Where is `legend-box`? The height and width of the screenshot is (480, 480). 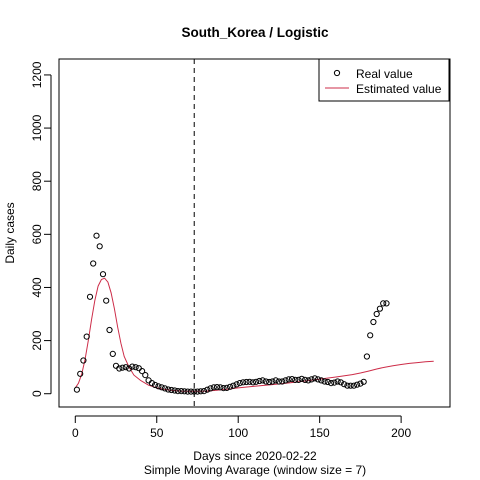 legend-box is located at coordinates (384, 80).